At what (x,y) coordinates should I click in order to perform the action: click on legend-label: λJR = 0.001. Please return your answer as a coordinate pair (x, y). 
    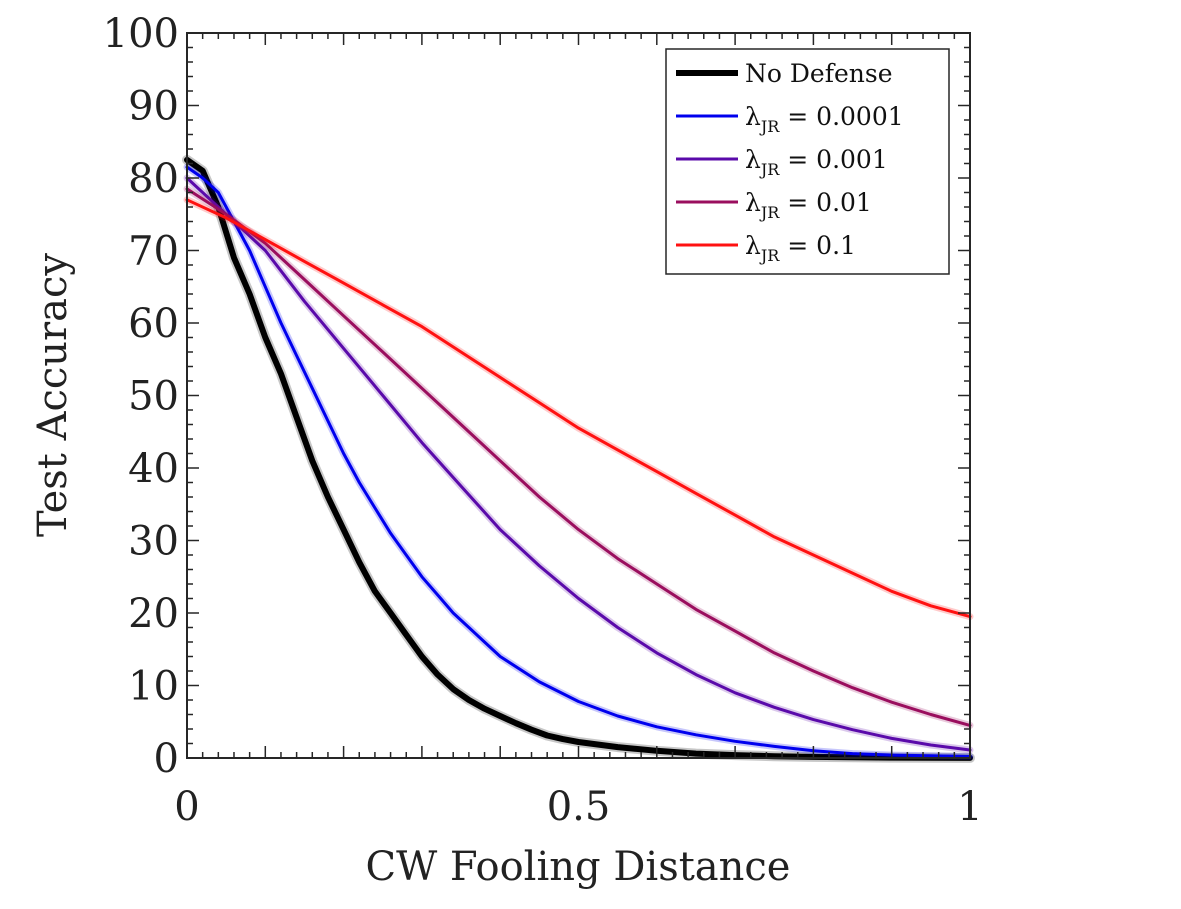
    Looking at the image, I should click on (816, 162).